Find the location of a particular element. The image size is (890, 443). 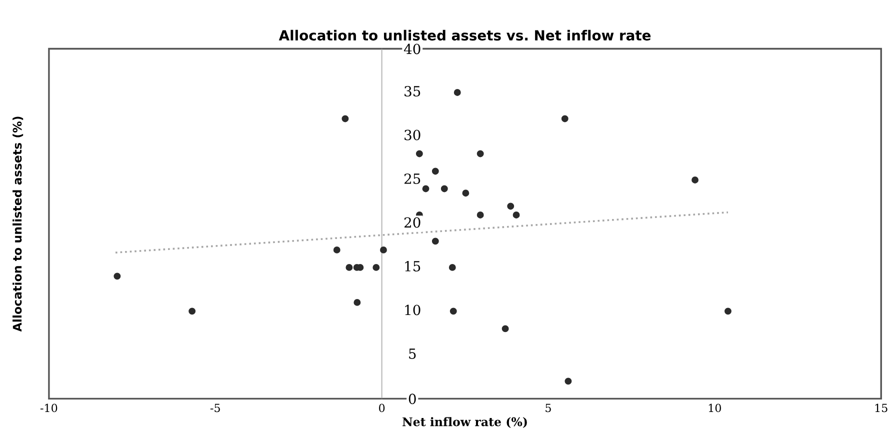

x-tick-label: 0 is located at coordinates (382, 408).